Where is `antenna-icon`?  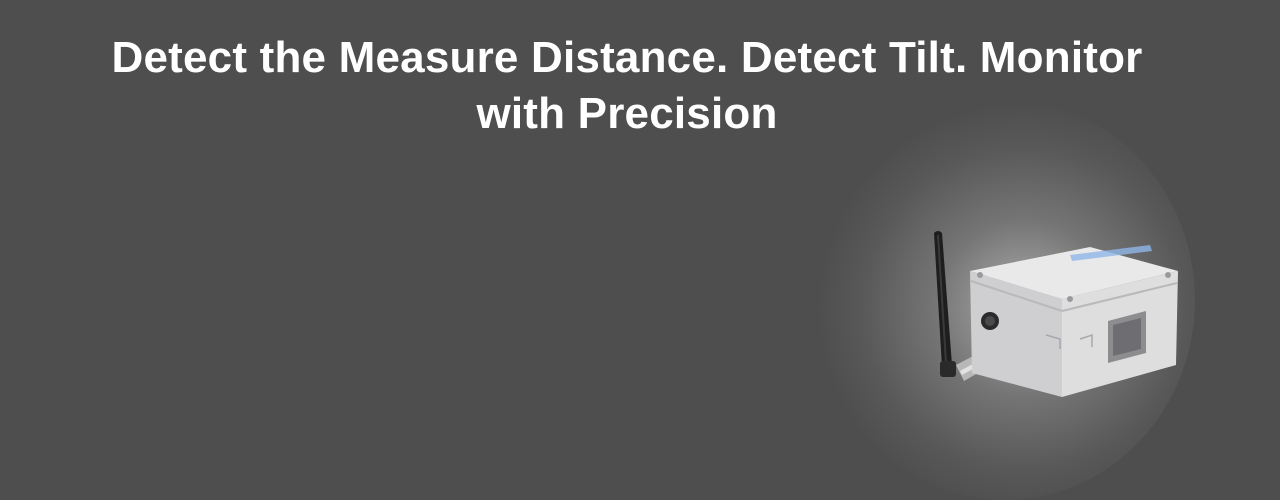
antenna-icon is located at coordinates (945, 304).